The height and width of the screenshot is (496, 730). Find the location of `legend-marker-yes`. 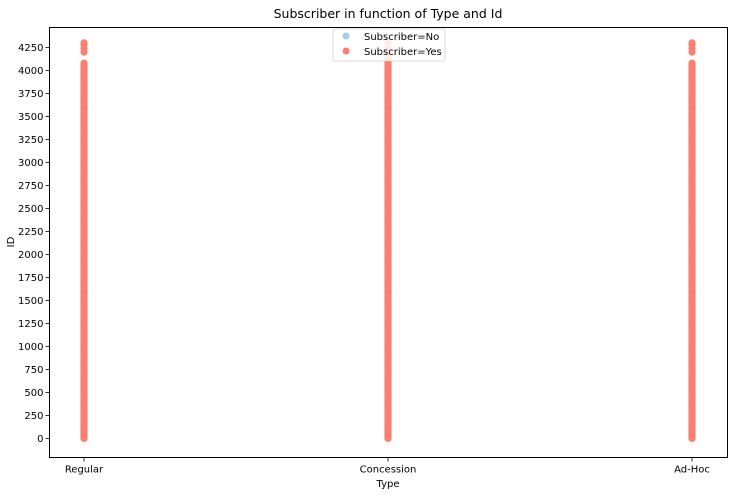

legend-marker-yes is located at coordinates (346, 51).